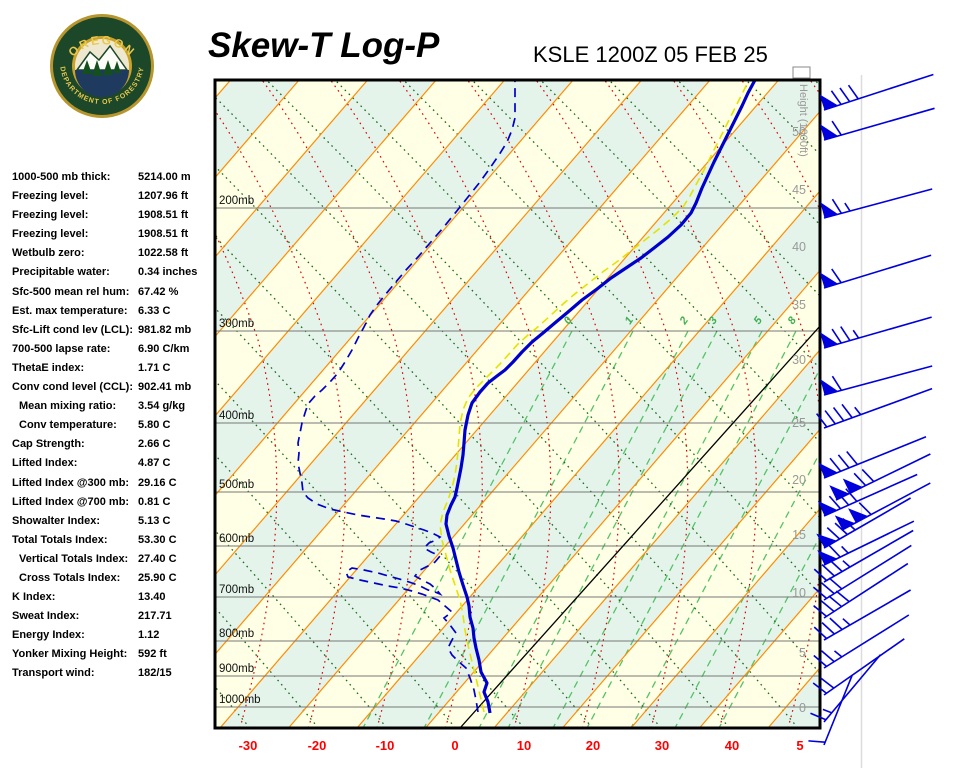 The image size is (960, 768). Describe the element at coordinates (317, 745) in the screenshot. I see `temp-axis-label: -20` at that location.